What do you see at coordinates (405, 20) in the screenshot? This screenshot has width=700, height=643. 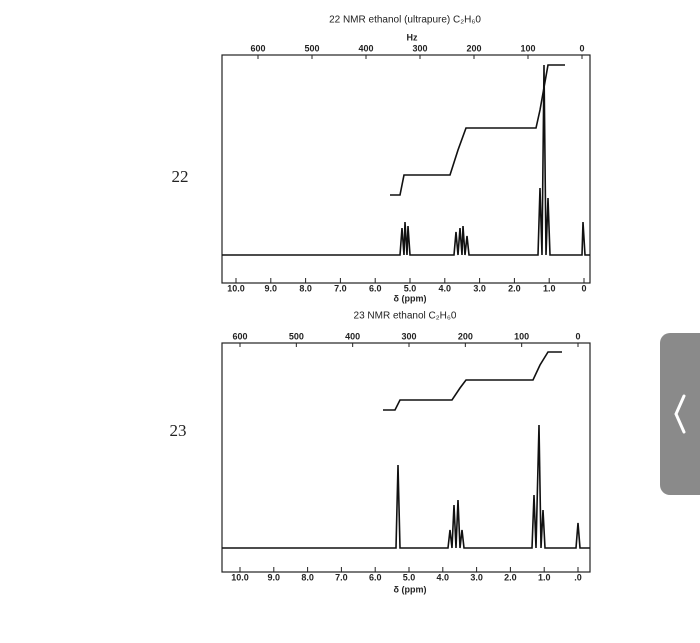 I see `spectrum-title: 22 NMR ethanol (ultrapure) C₂H₆0` at bounding box center [405, 20].